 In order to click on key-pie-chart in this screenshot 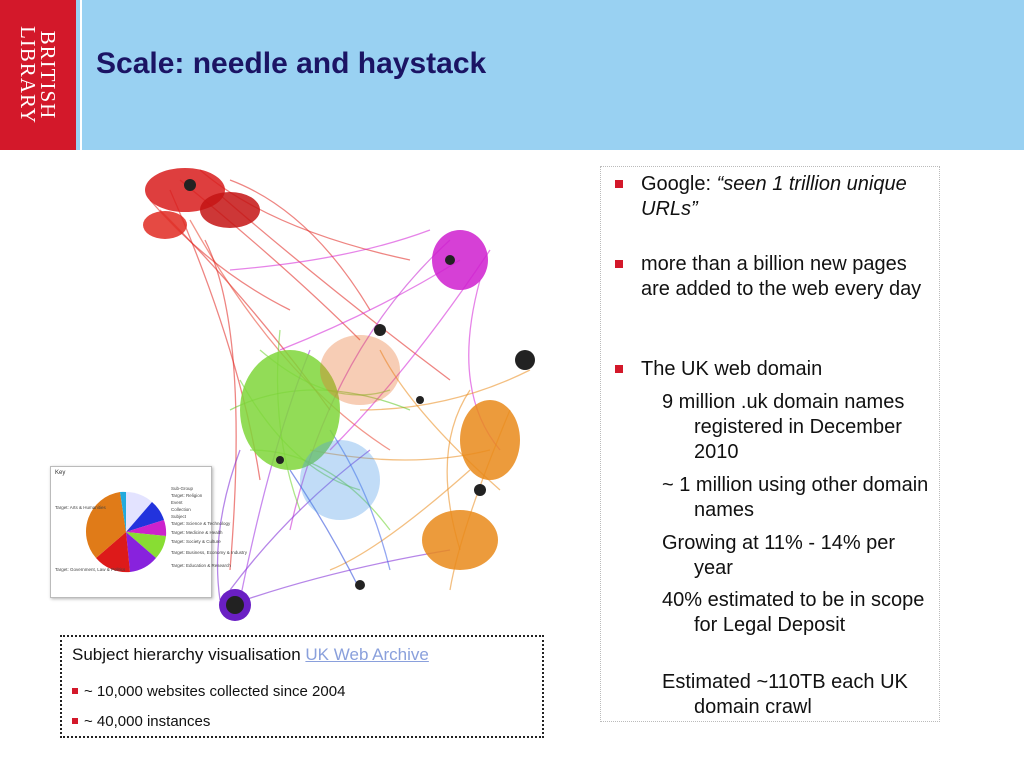, I will do `click(126, 532)`.